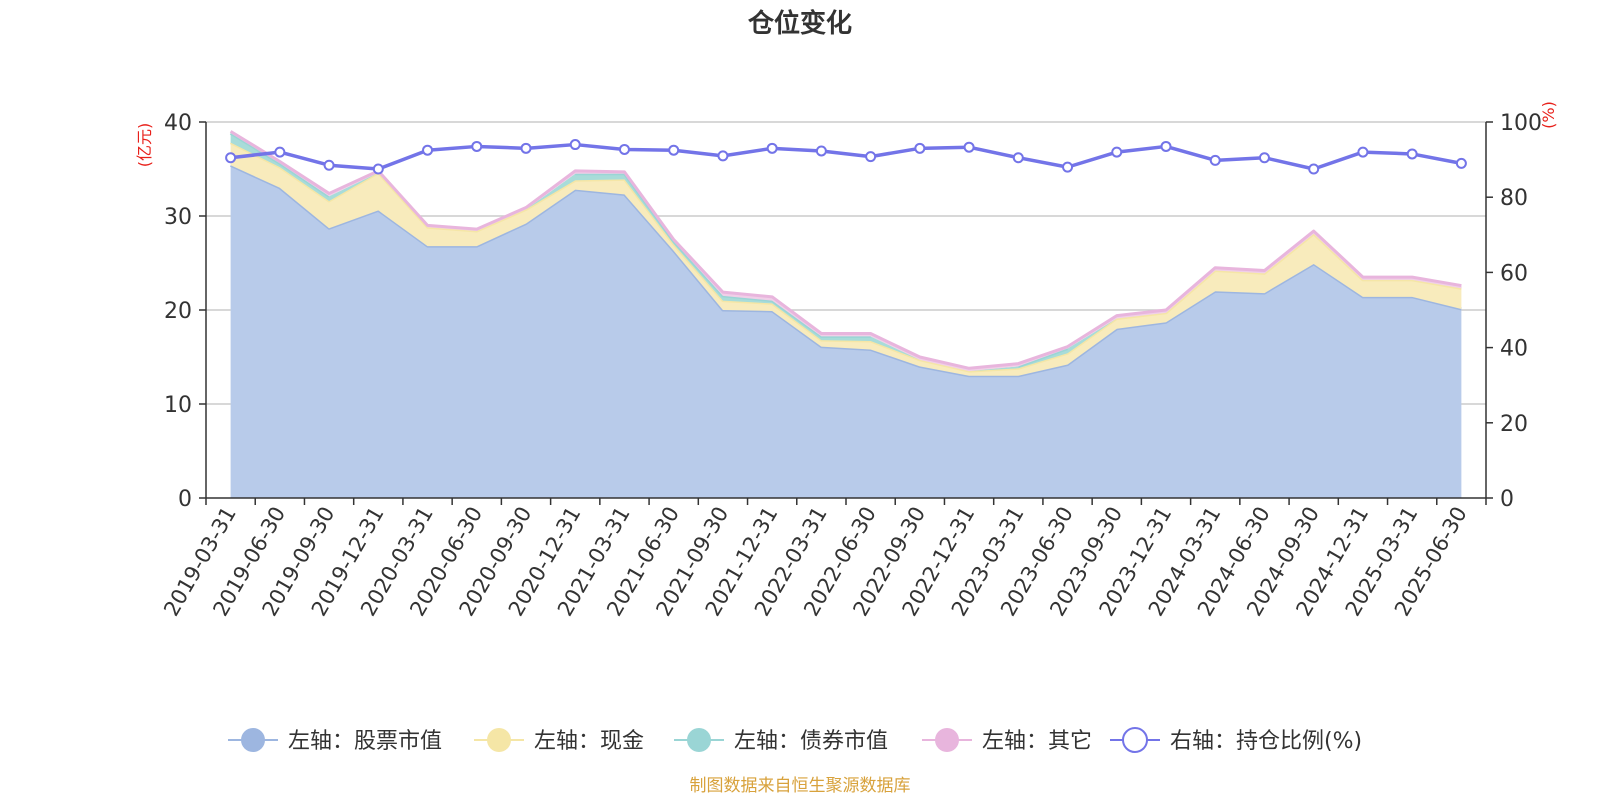 The height and width of the screenshot is (800, 1600). What do you see at coordinates (1266, 741) in the screenshot?
I see `legend-label-4: 右轴：持仓比例(%)` at bounding box center [1266, 741].